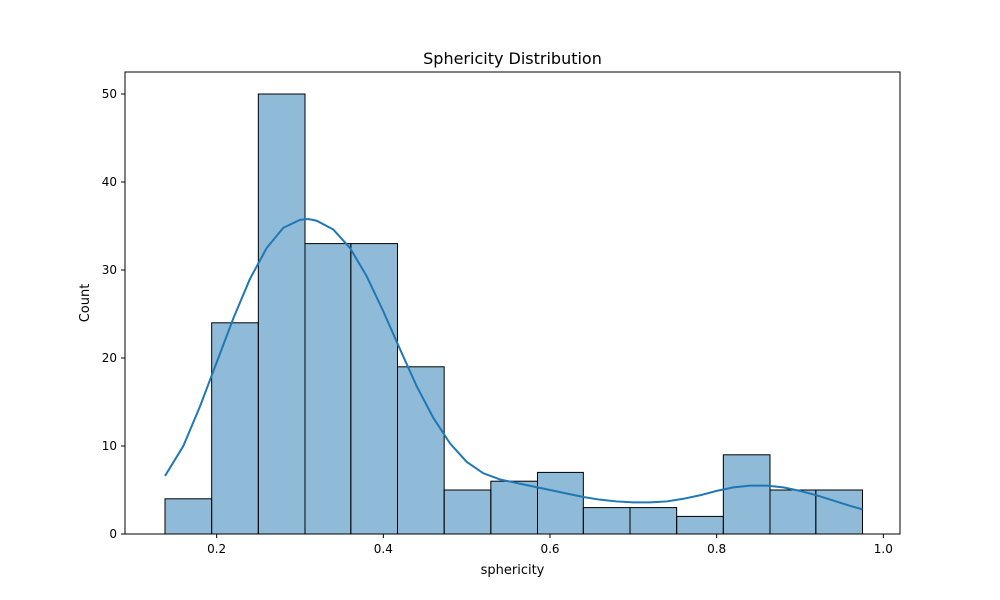 The image size is (1000, 600). What do you see at coordinates (109, 358) in the screenshot?
I see `y-tick-label: 20` at bounding box center [109, 358].